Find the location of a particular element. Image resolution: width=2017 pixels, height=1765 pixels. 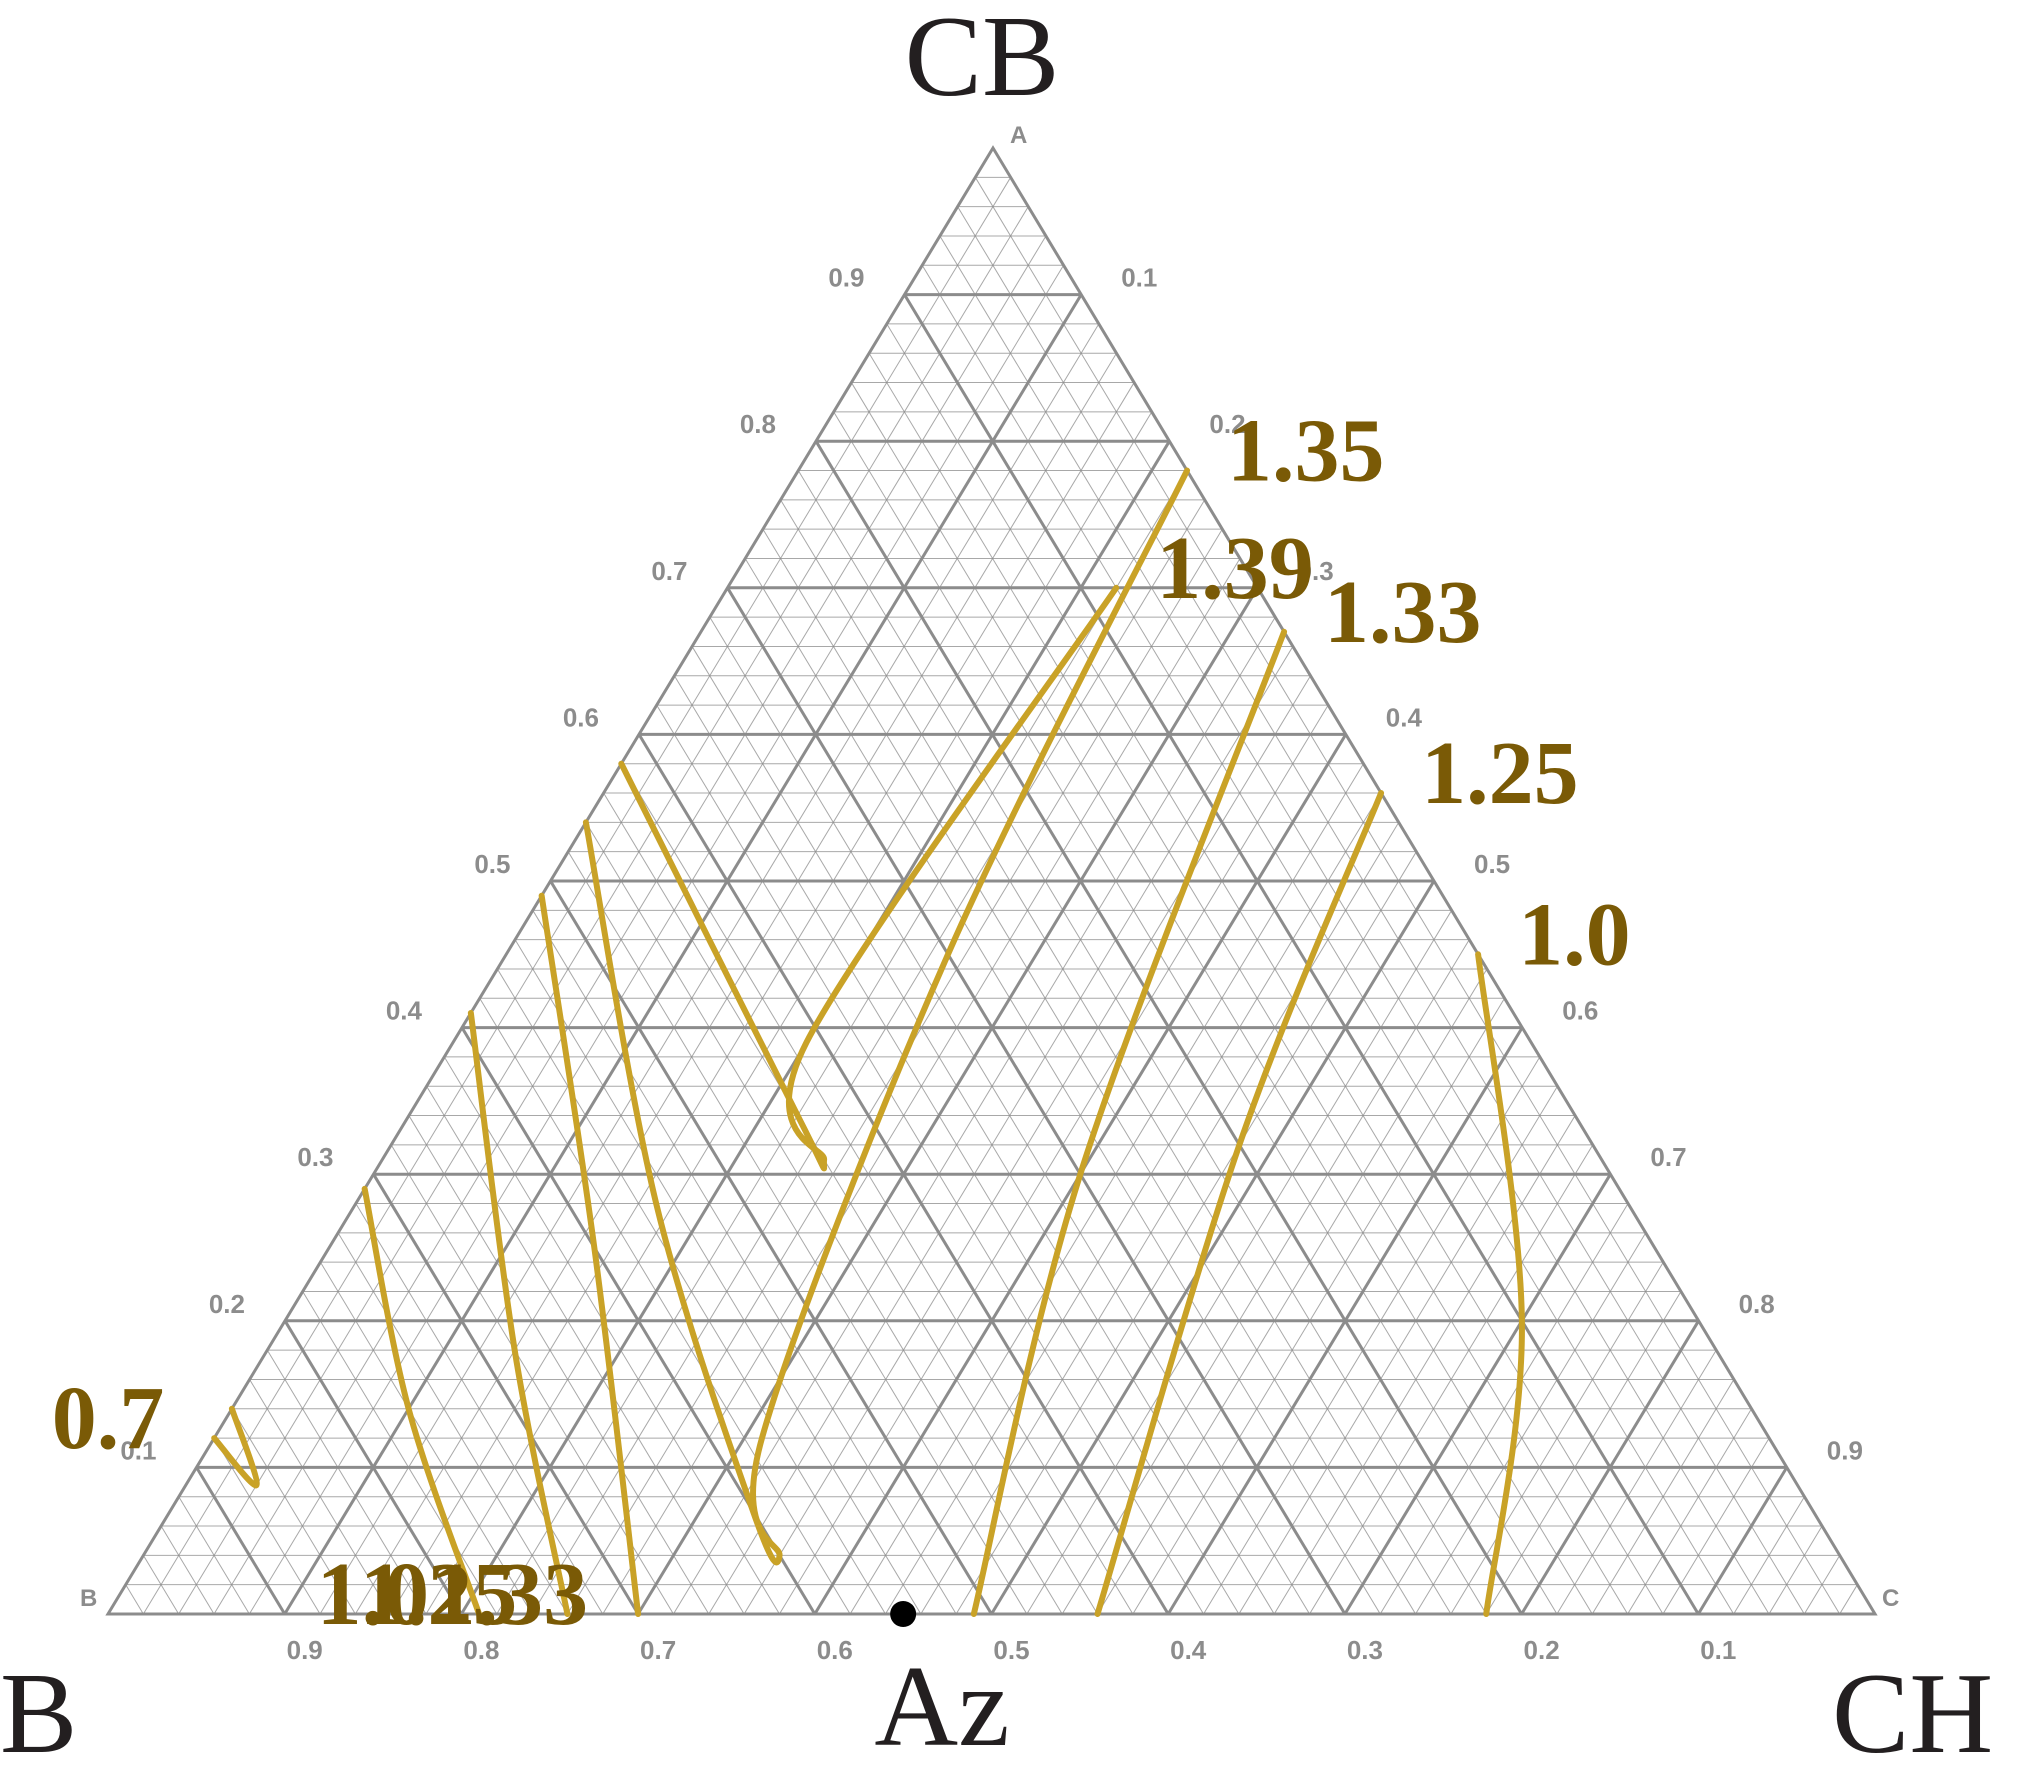

tick-label-bottom: 0.5 is located at coordinates (1011, 1650).